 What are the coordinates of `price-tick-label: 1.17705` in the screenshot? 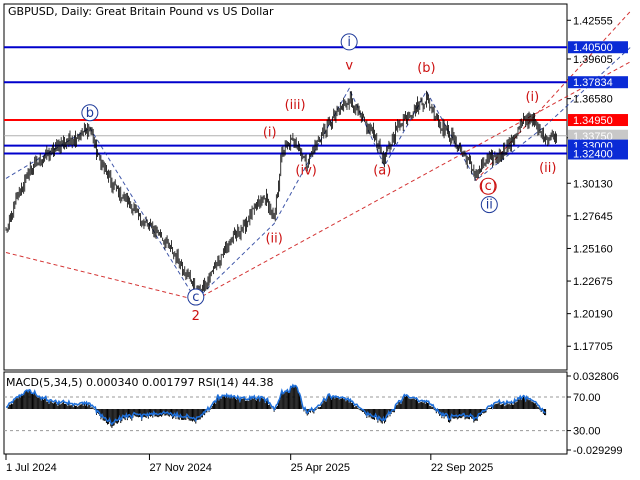 It's located at (593, 347).